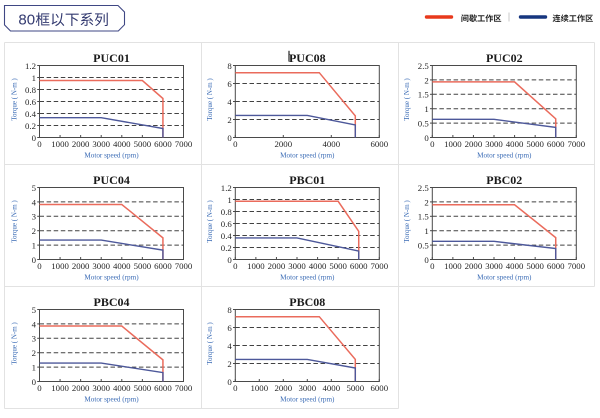 The image size is (600, 418). What do you see at coordinates (227, 224) in the screenshot?
I see `svg-text: 0.6` at bounding box center [227, 224].